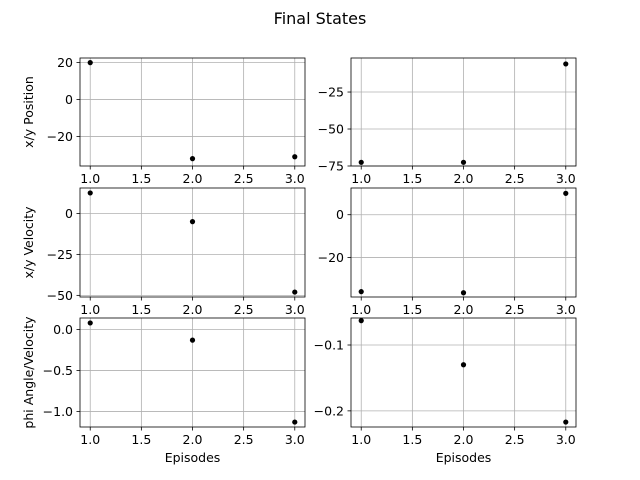 This screenshot has height=480, width=640. I want to click on y-tick-label: −0.5, so click(58, 370).